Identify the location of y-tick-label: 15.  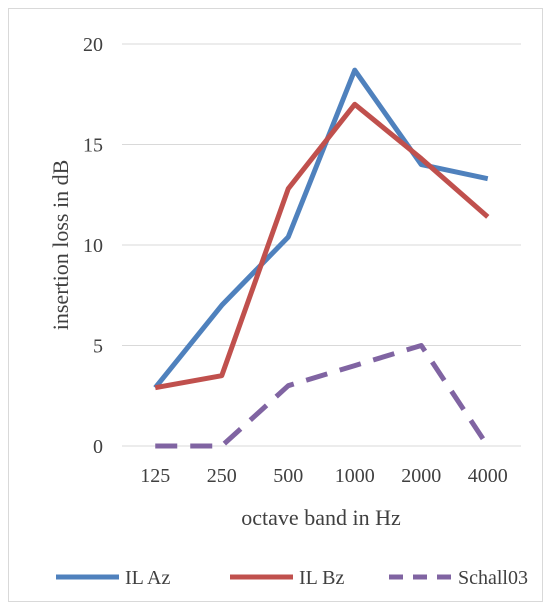
(93, 146).